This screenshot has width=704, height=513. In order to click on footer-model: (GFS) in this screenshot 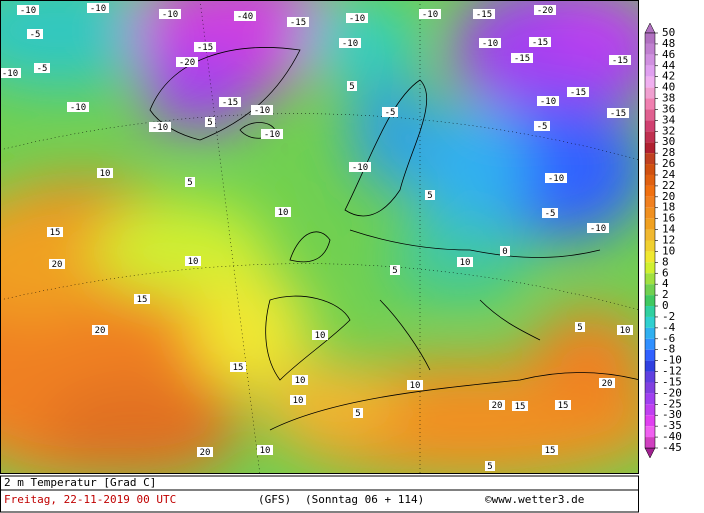, I will do `click(274, 499)`.